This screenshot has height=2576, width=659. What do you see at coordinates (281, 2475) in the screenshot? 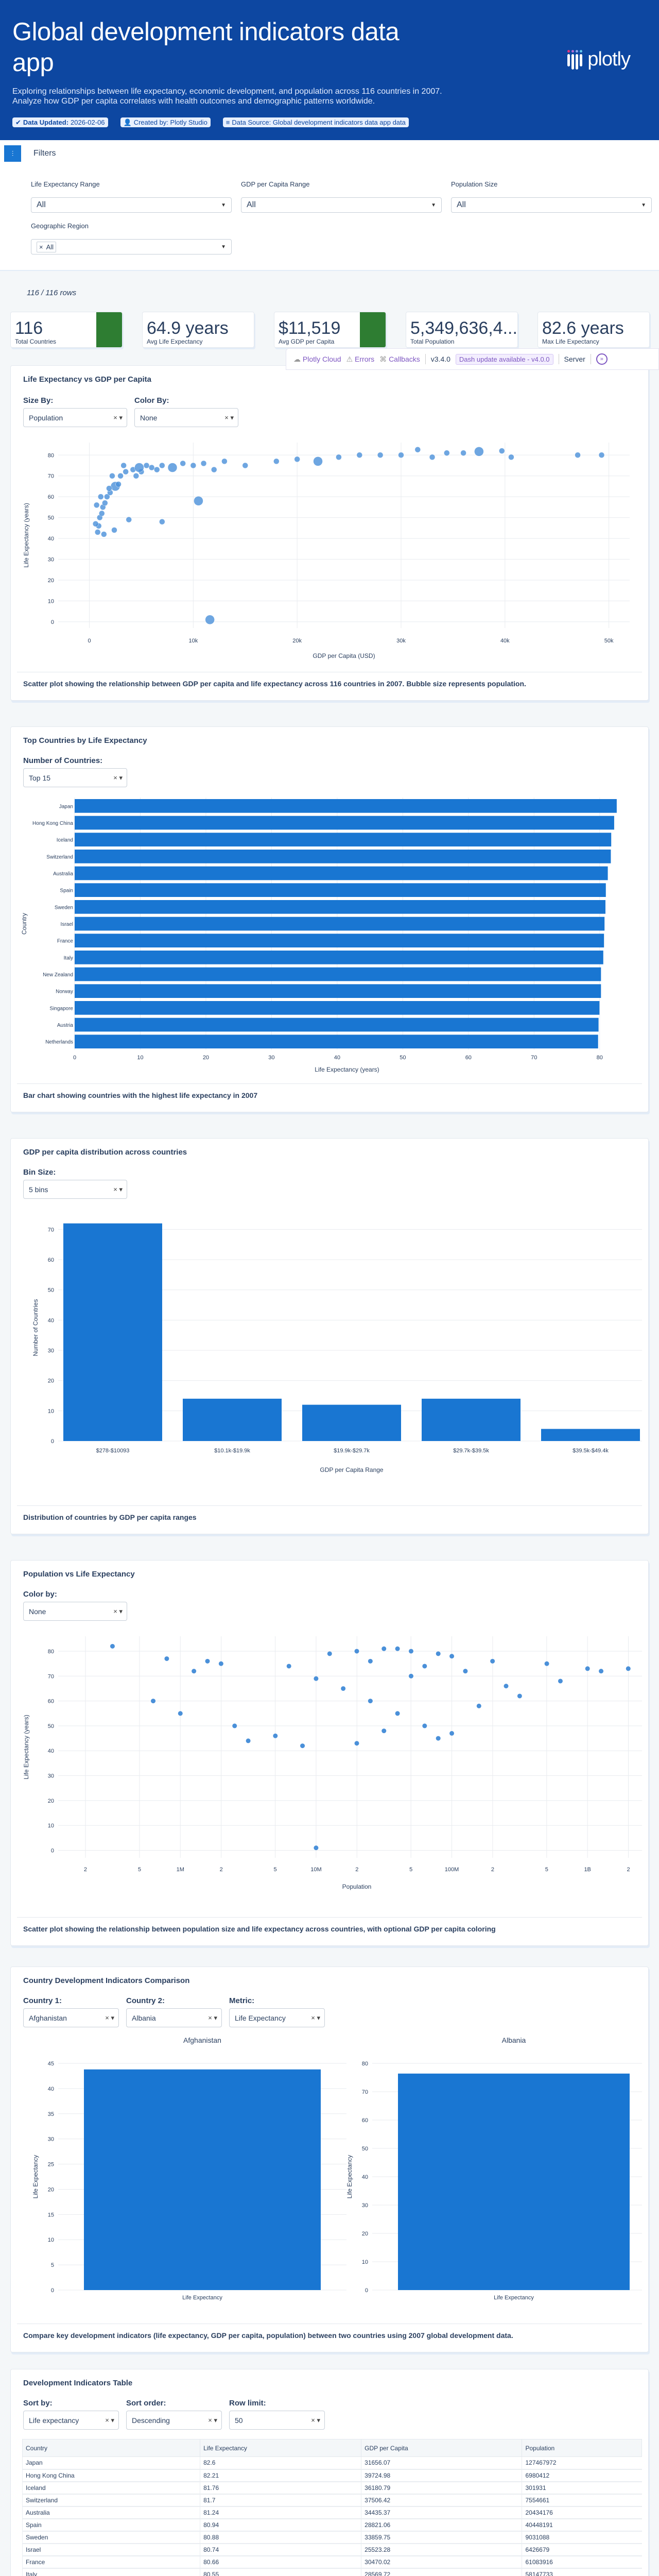
I see `table-cell: 82.21` at bounding box center [281, 2475].